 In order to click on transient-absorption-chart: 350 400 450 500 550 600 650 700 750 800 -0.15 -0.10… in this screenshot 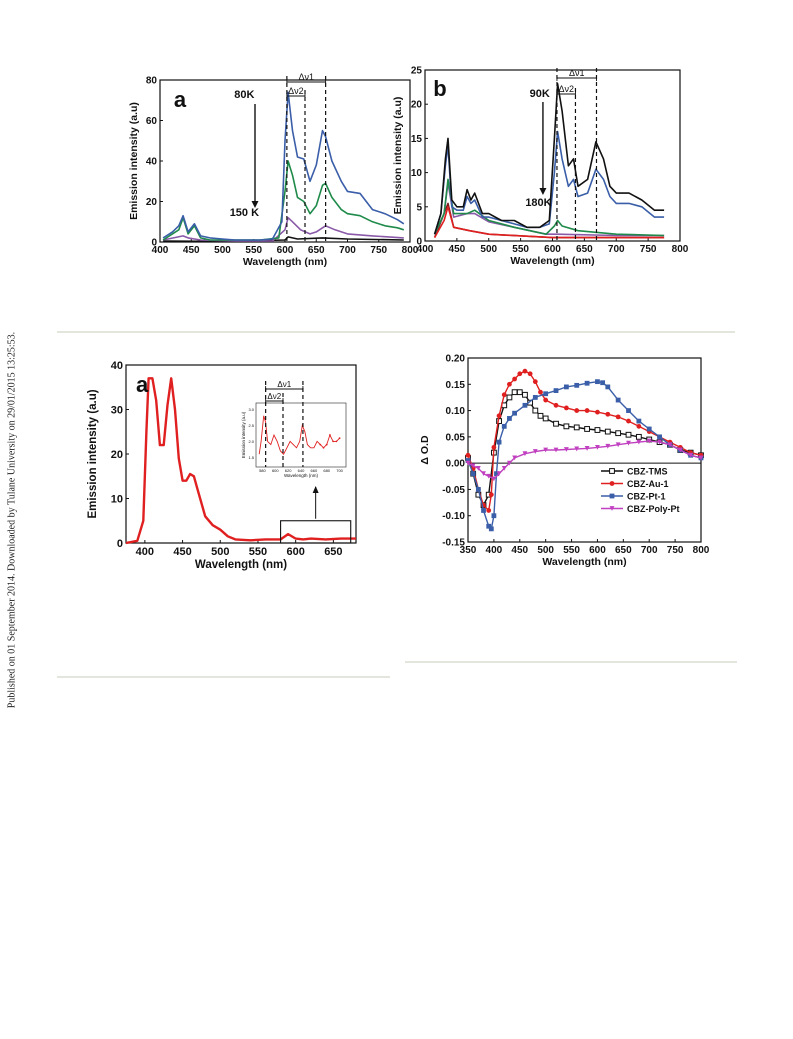, I will do `click(564, 461)`.